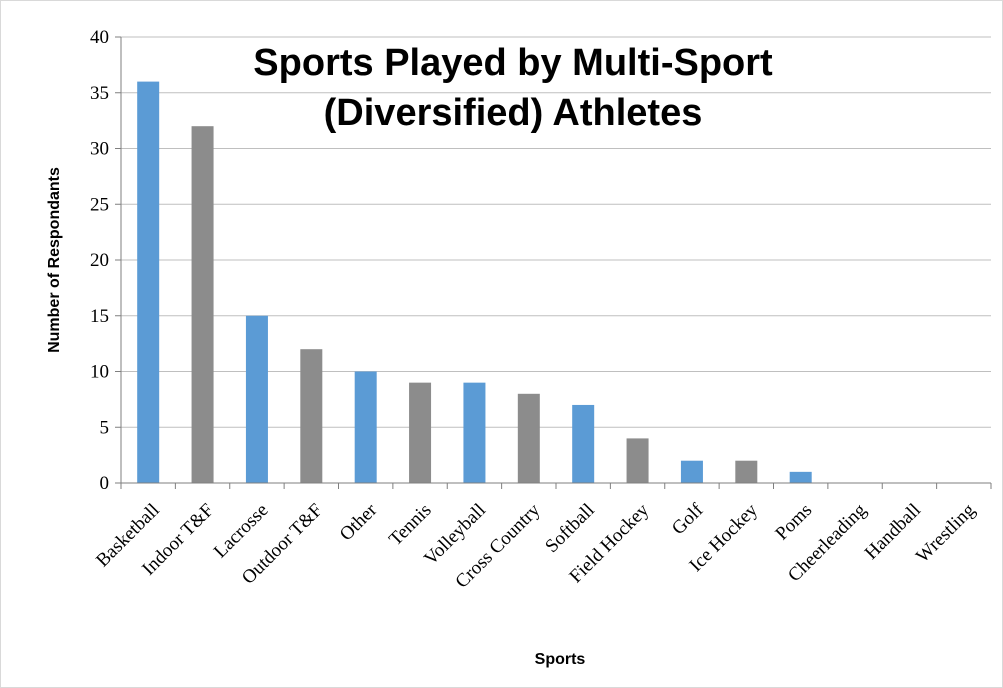  What do you see at coordinates (691, 471) in the screenshot?
I see `bar-golf` at bounding box center [691, 471].